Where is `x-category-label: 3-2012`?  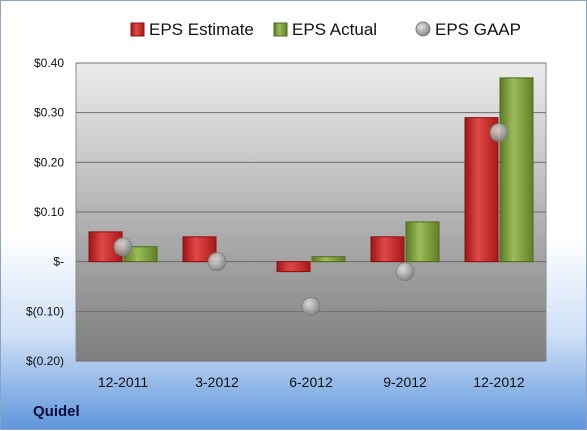 x-category-label: 3-2012 is located at coordinates (217, 382).